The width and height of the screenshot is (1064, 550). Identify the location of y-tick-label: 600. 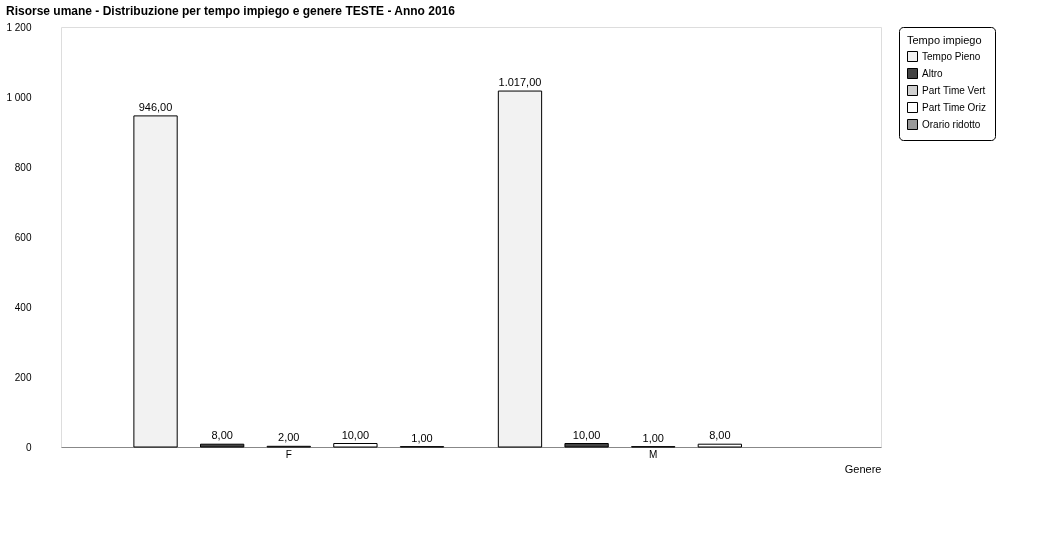
(23, 237).